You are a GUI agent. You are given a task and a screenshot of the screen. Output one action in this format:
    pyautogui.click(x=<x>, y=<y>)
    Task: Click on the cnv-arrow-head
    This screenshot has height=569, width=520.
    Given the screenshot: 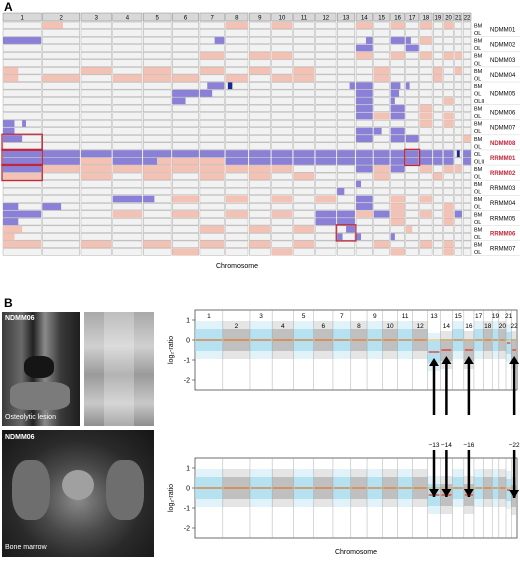 What is the action you would take?
    pyautogui.click(x=468, y=360)
    